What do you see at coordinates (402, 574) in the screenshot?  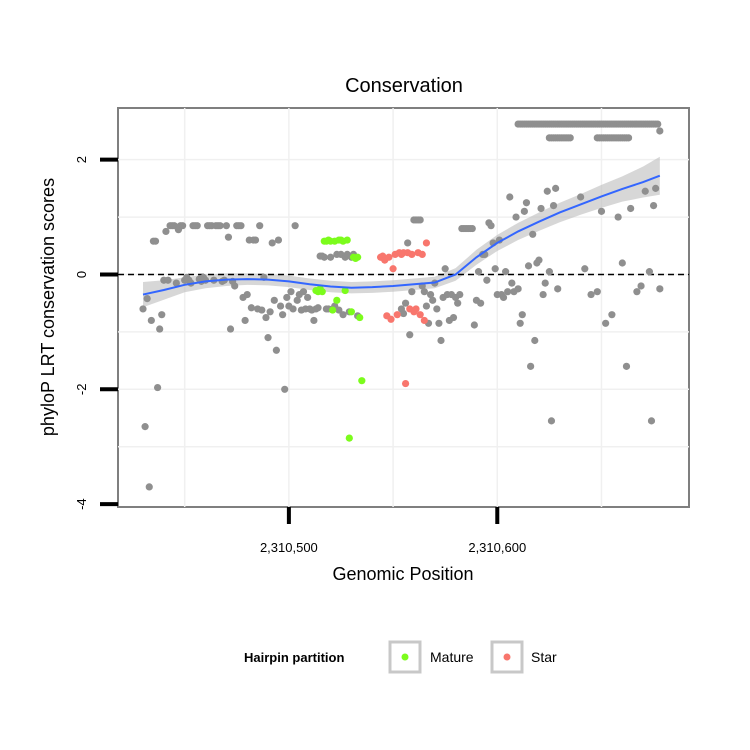 I see `x-axis-title: Genomic Position` at bounding box center [402, 574].